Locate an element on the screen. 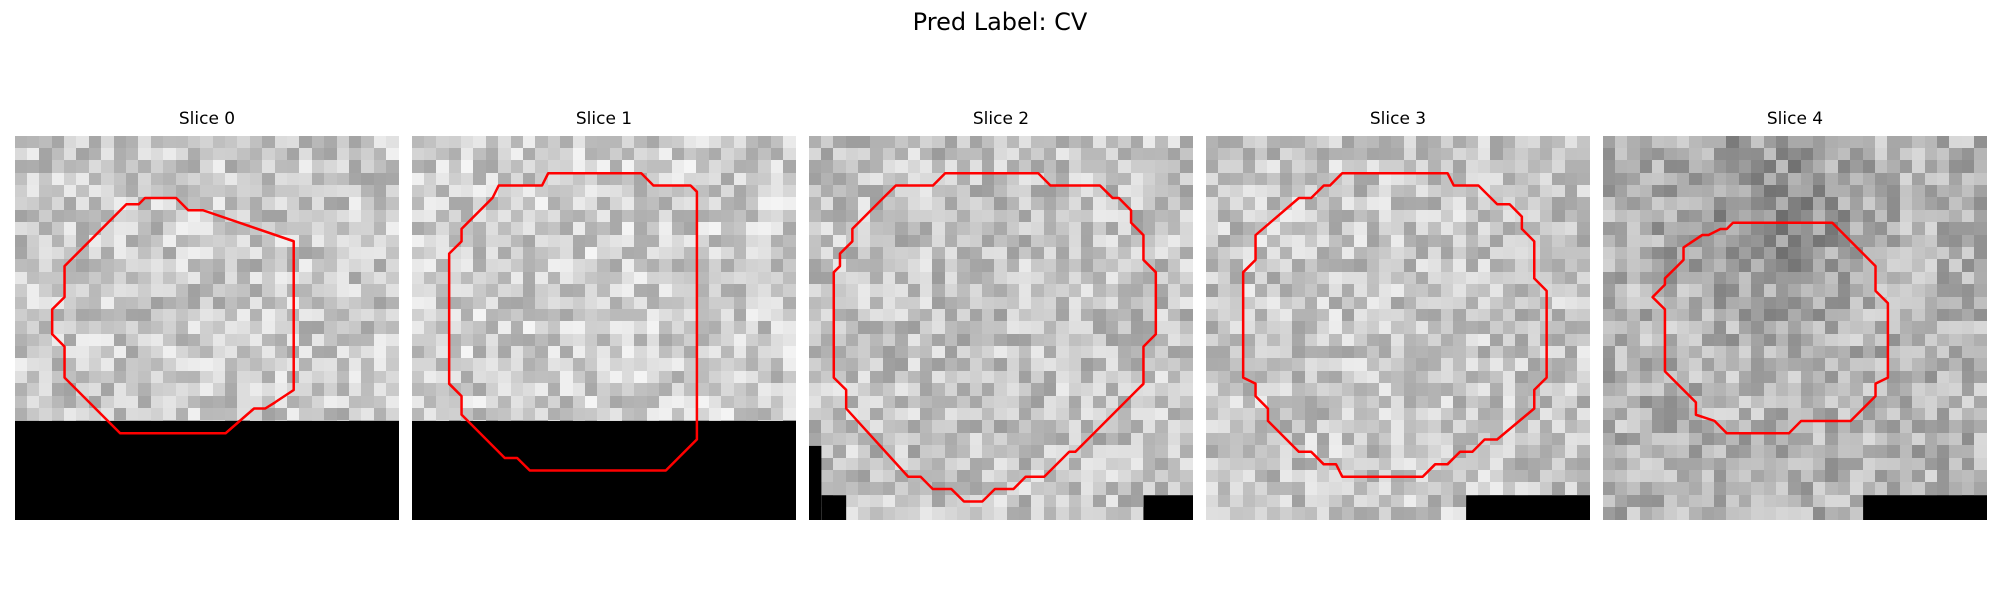  figure-title: Pred Label: CV is located at coordinates (1000, 22).